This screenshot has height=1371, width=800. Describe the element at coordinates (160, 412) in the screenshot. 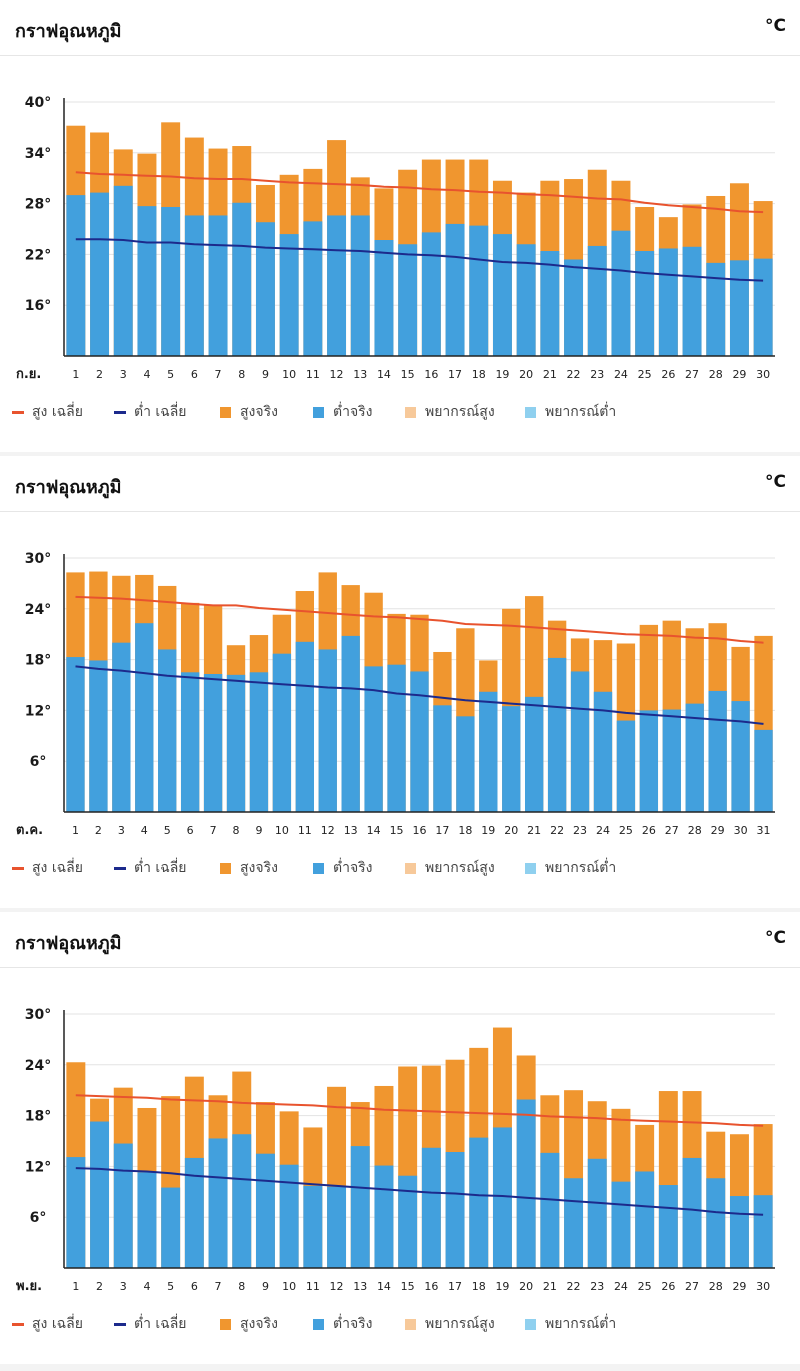

I see `legend-label: ต่ำ เฉลี่ย` at that location.